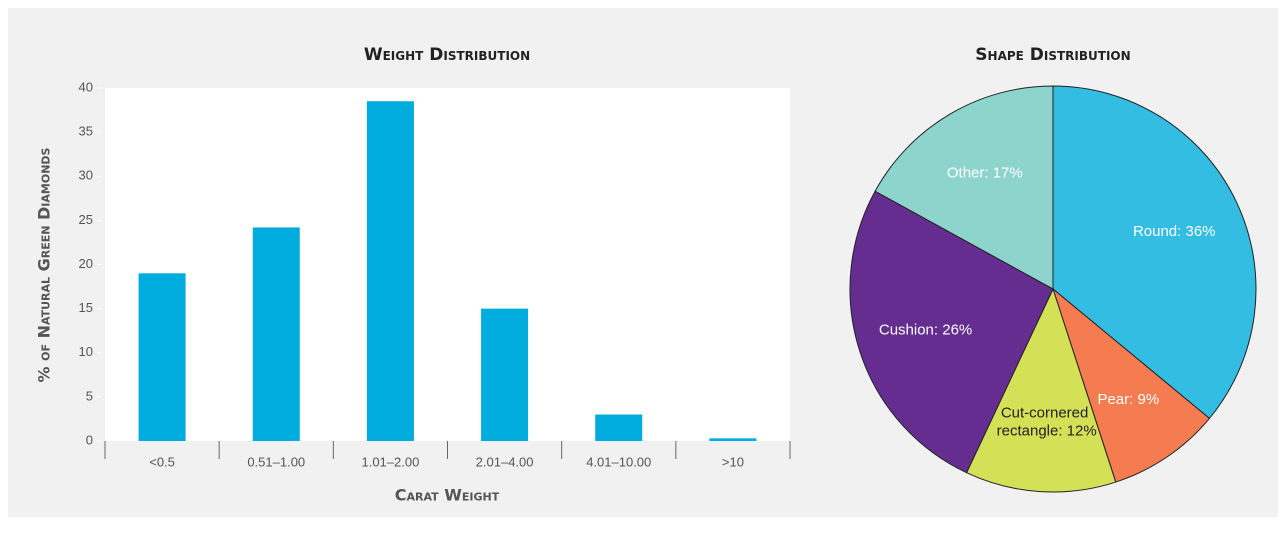 The image size is (1286, 539). Describe the element at coordinates (276, 461) in the screenshot. I see `x-tick-label: 0.51–1.00` at that location.